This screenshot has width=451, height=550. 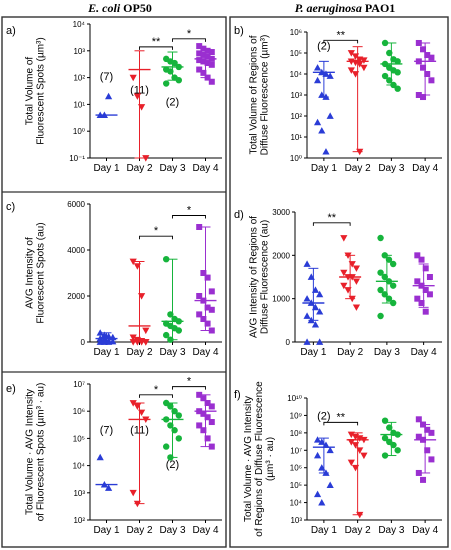 What do you see at coordinates (106, 472) in the screenshot?
I see `series-e-day1` at bounding box center [106, 472].